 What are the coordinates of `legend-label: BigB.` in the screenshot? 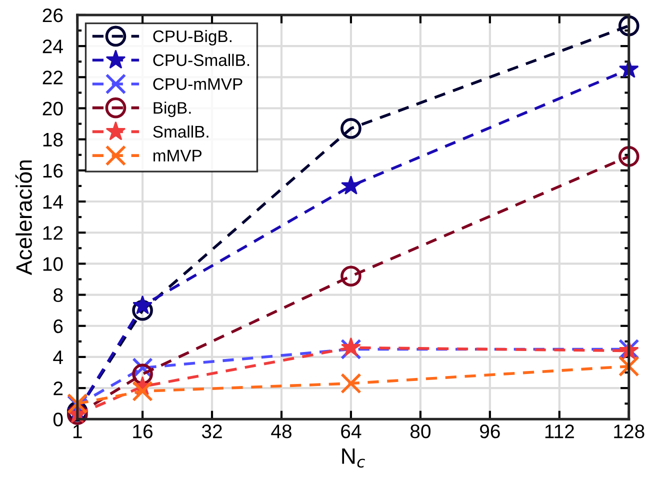 It's located at (172, 110).